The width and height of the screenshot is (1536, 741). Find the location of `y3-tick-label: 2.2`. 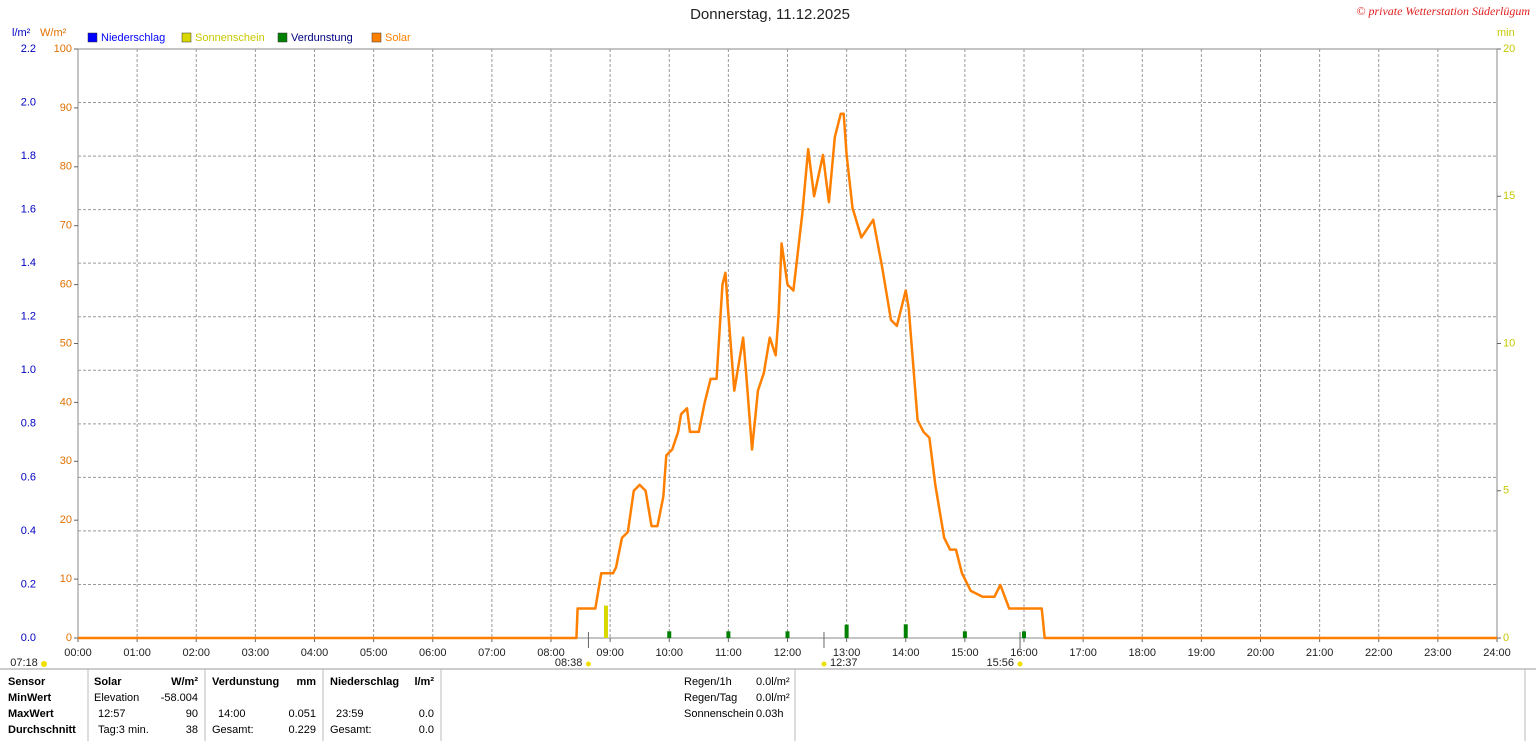

y3-tick-label: 2.2 is located at coordinates (28, 49).